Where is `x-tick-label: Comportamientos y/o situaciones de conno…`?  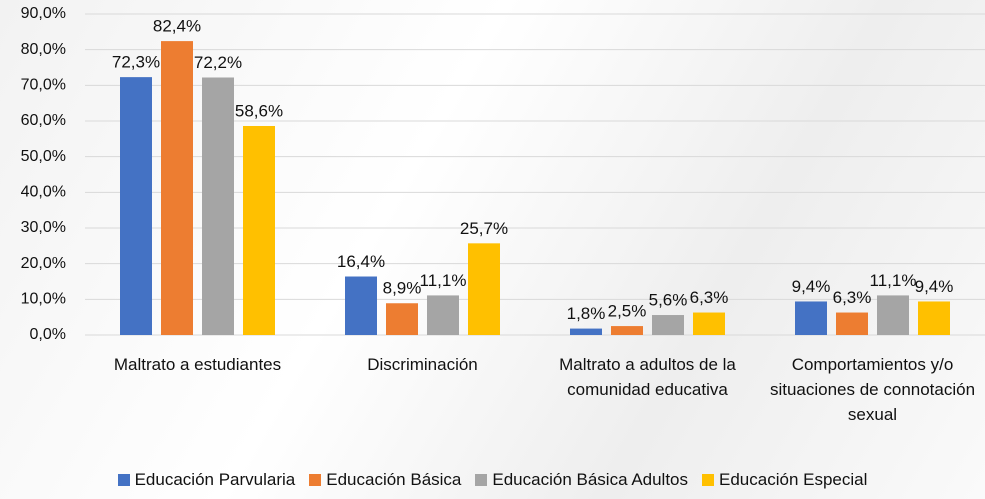 x-tick-label: Comportamientos y/o situaciones de conno… is located at coordinates (872, 389).